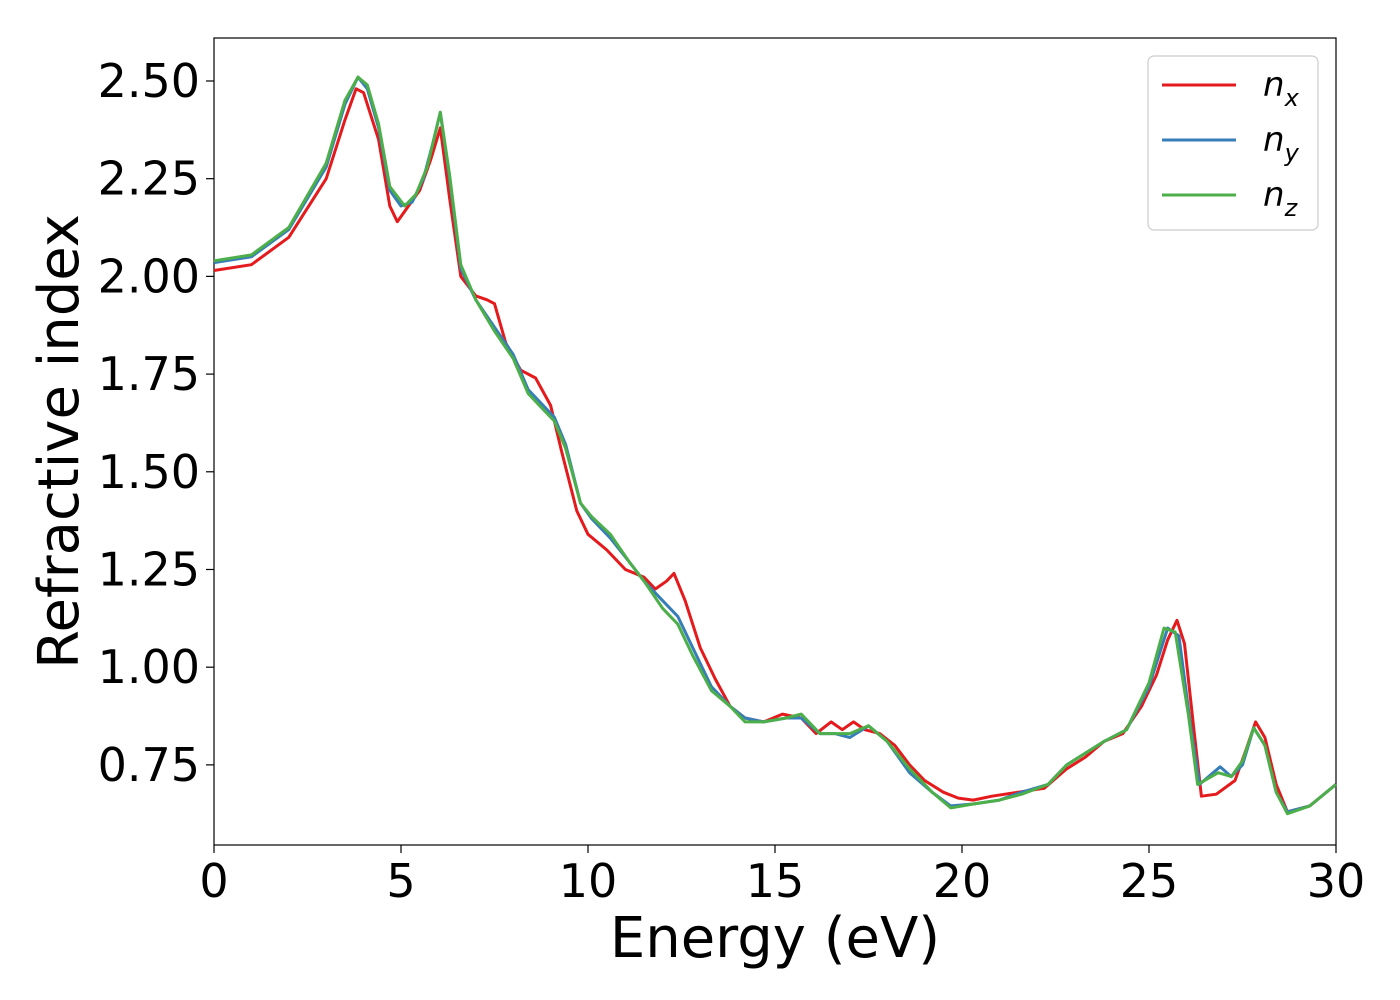 The height and width of the screenshot is (1000, 1400). What do you see at coordinates (588, 881) in the screenshot?
I see `x-tick-label: 10` at bounding box center [588, 881].